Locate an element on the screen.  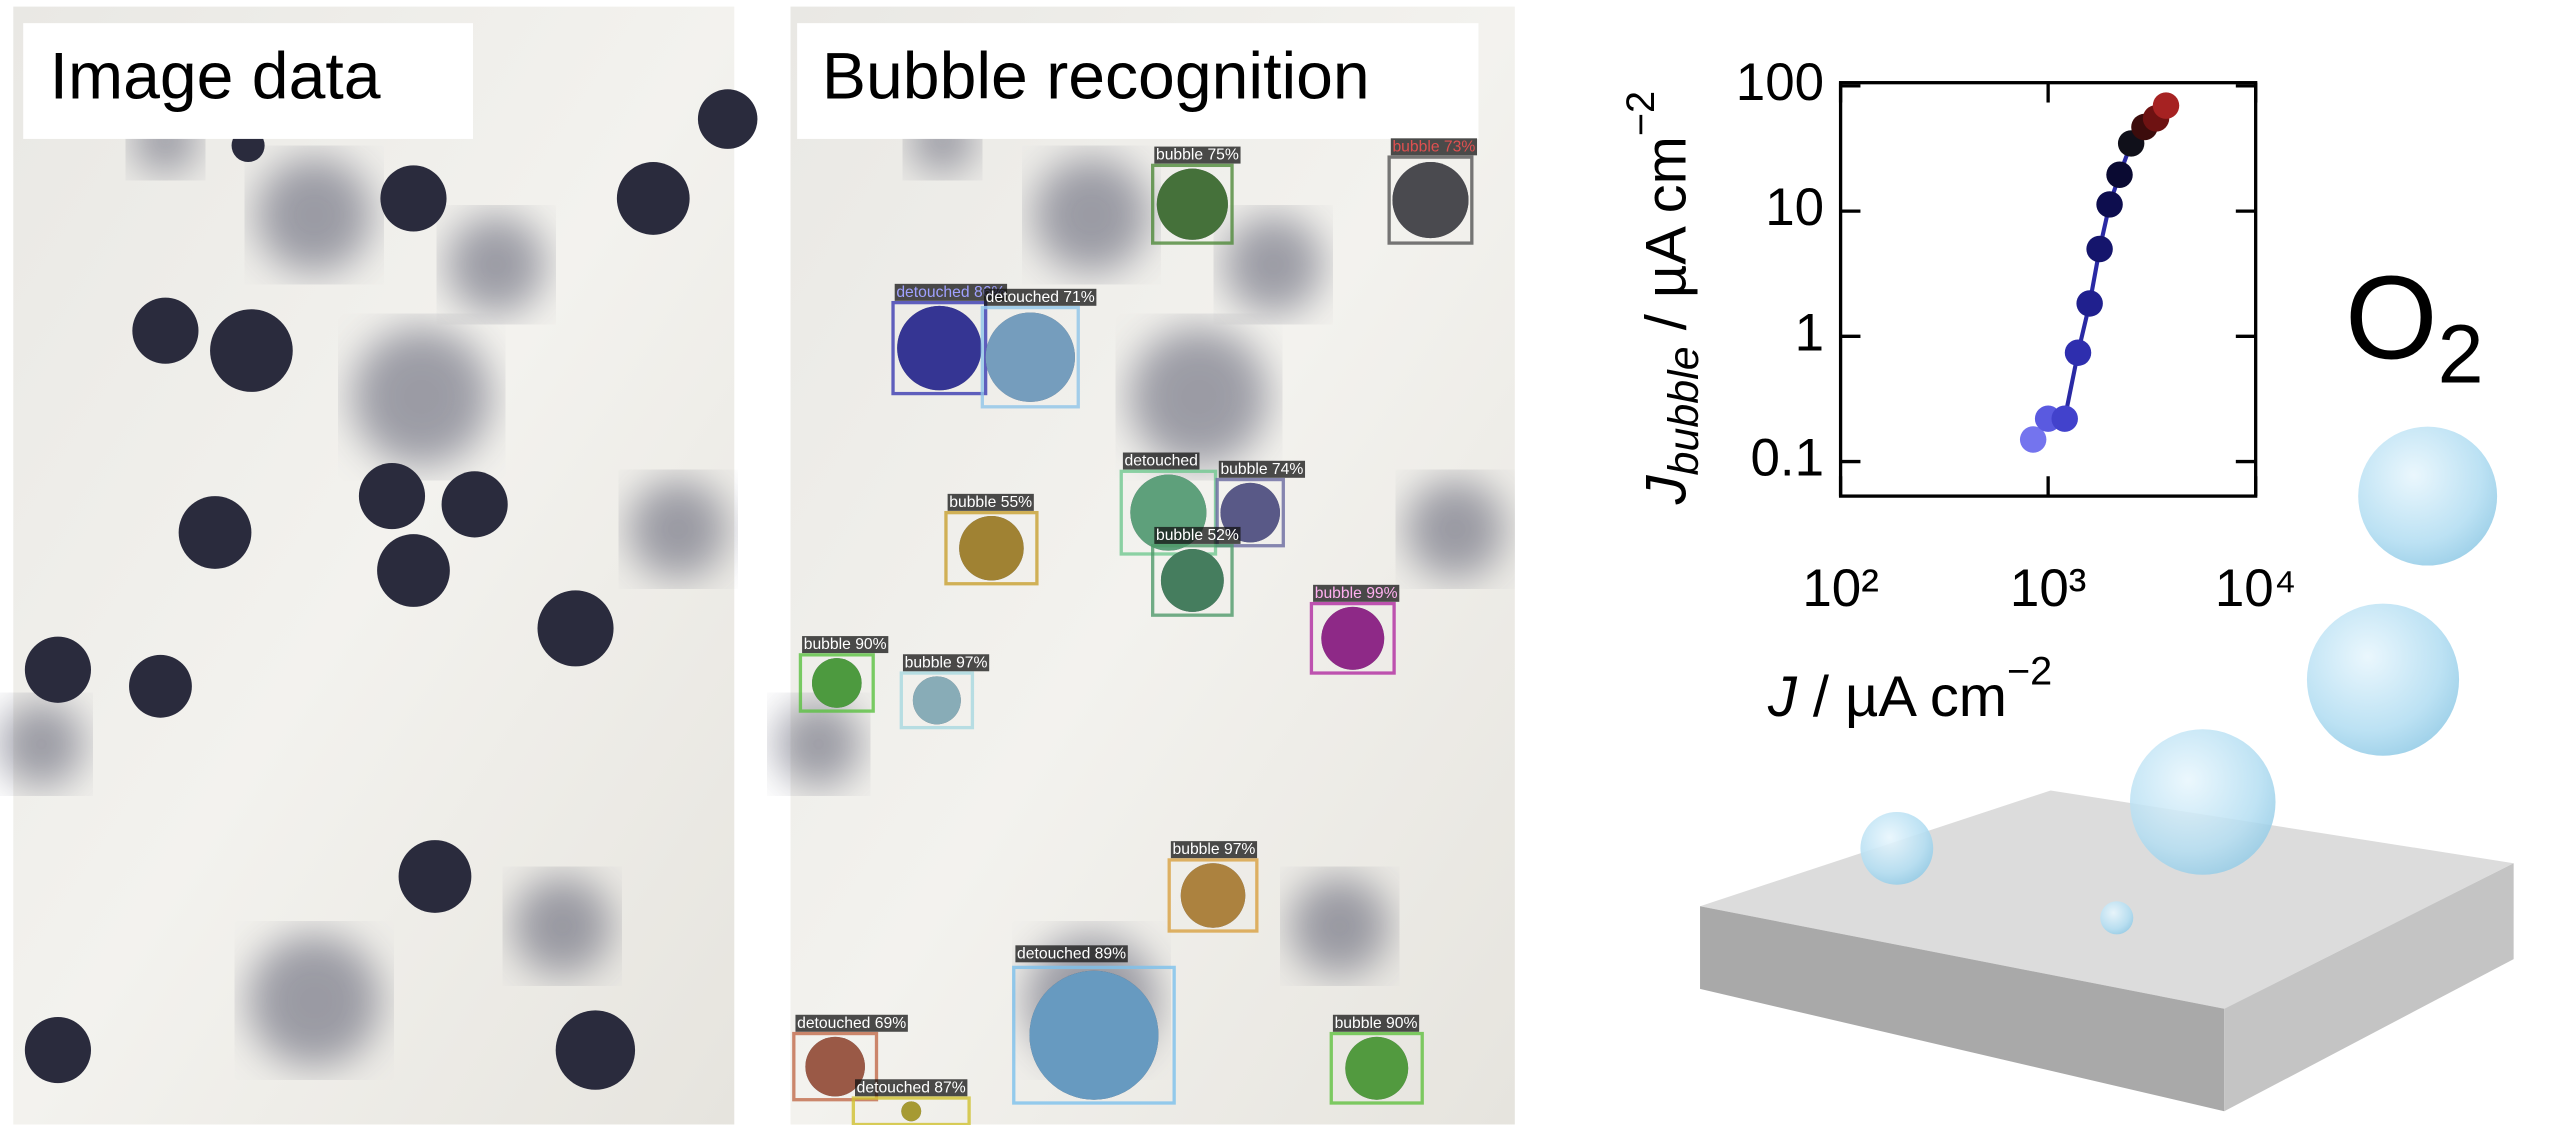
detection-label: bubble 73% is located at coordinates (1433, 146).